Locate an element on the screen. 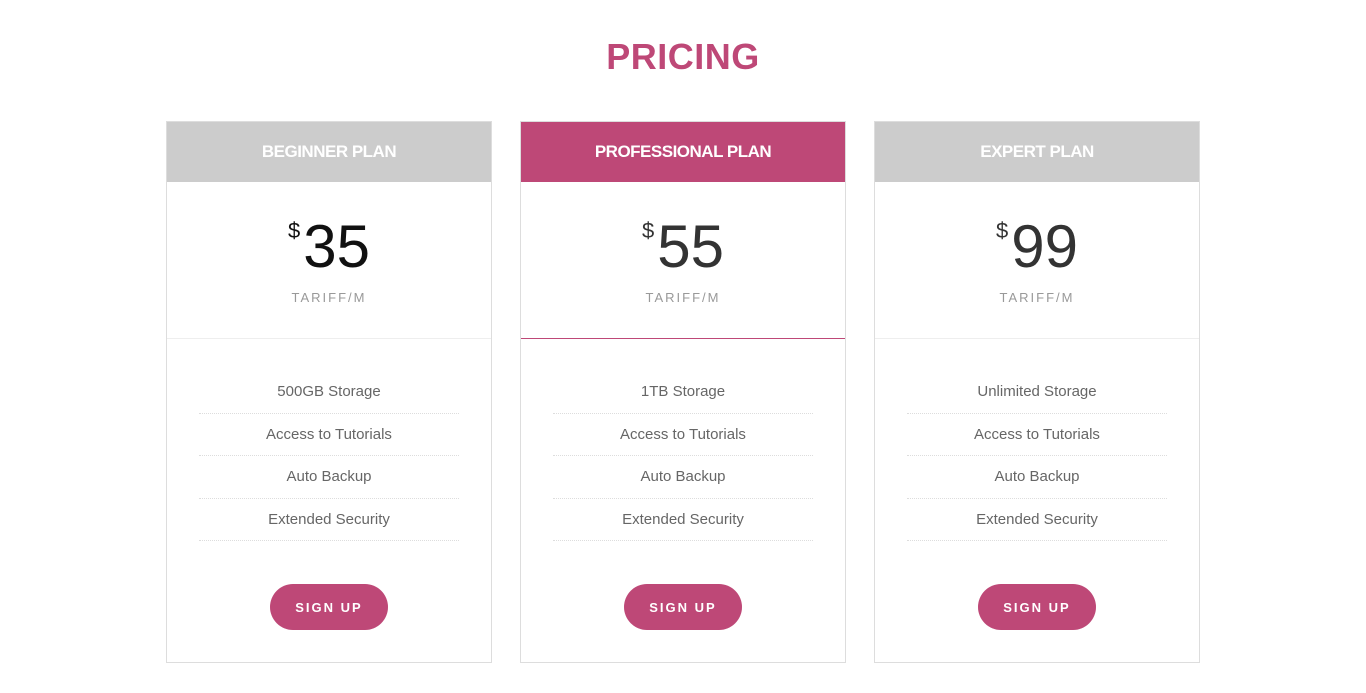  price-section: $99 TARIFF/M is located at coordinates (1037, 260).